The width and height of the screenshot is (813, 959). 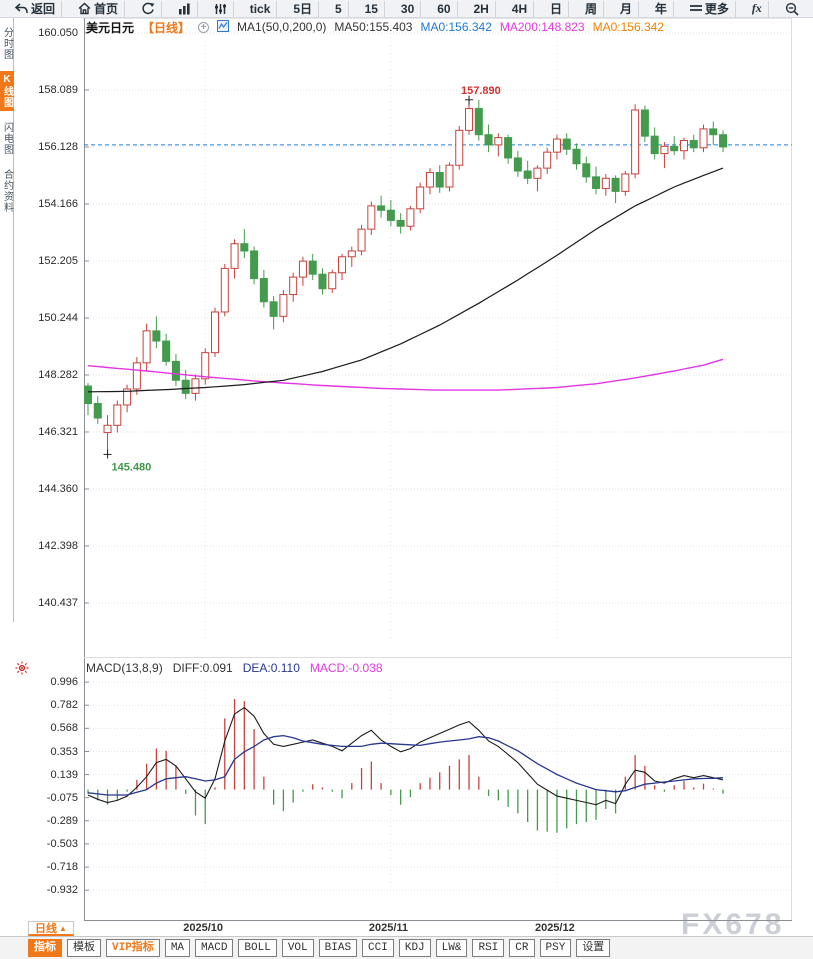 What do you see at coordinates (58, 260) in the screenshot?
I see `price-axis-label: 152.205` at bounding box center [58, 260].